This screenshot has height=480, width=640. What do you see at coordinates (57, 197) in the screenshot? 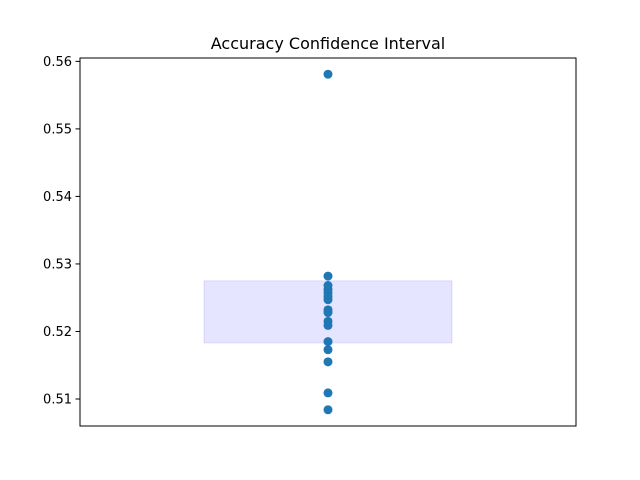
I see `y-tick-label: 0.54` at bounding box center [57, 197].